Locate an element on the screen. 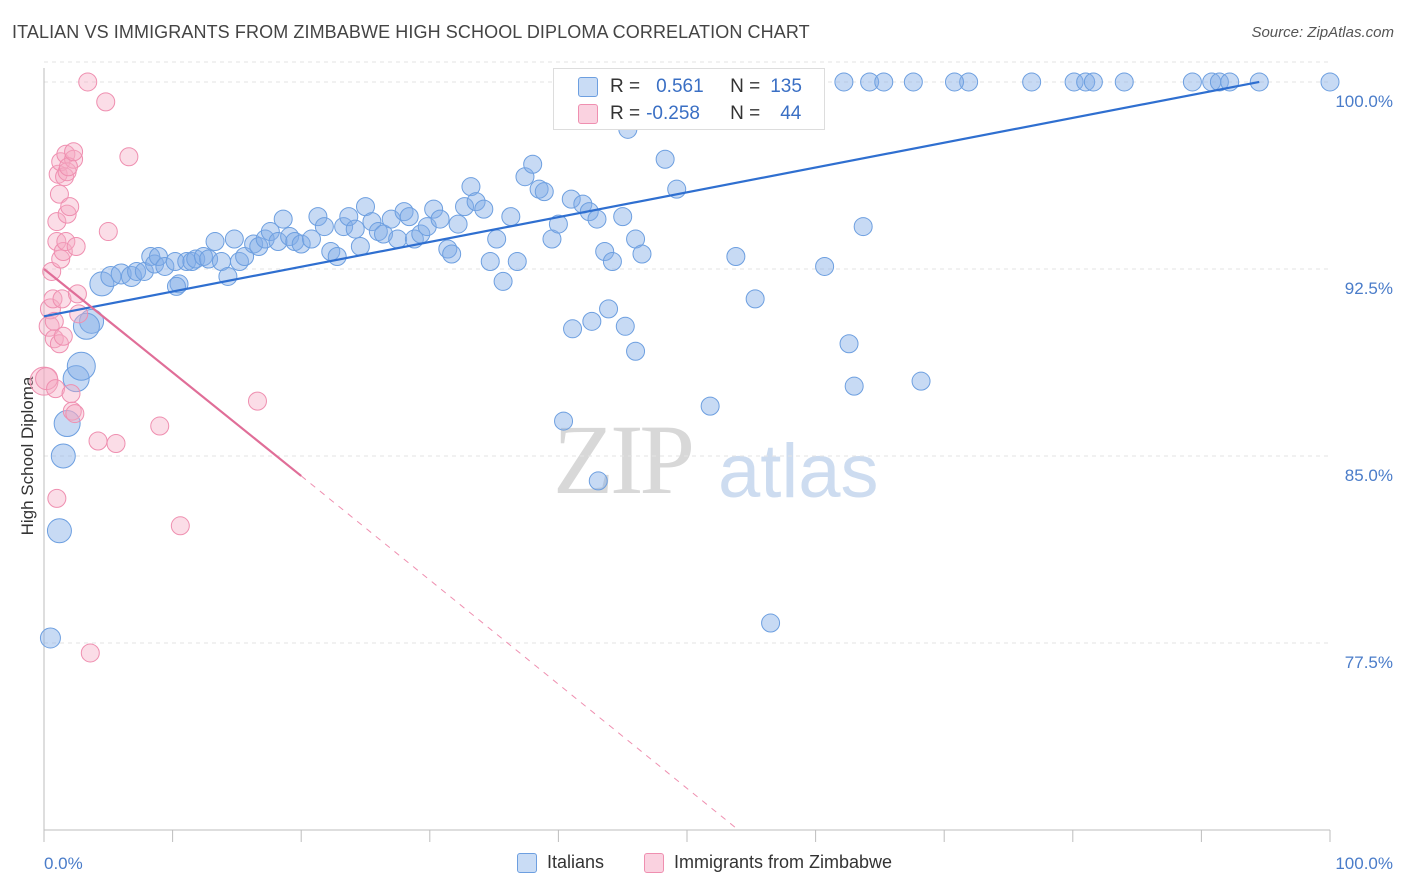  legend-item-italians: Italians is located at coordinates (560, 862).